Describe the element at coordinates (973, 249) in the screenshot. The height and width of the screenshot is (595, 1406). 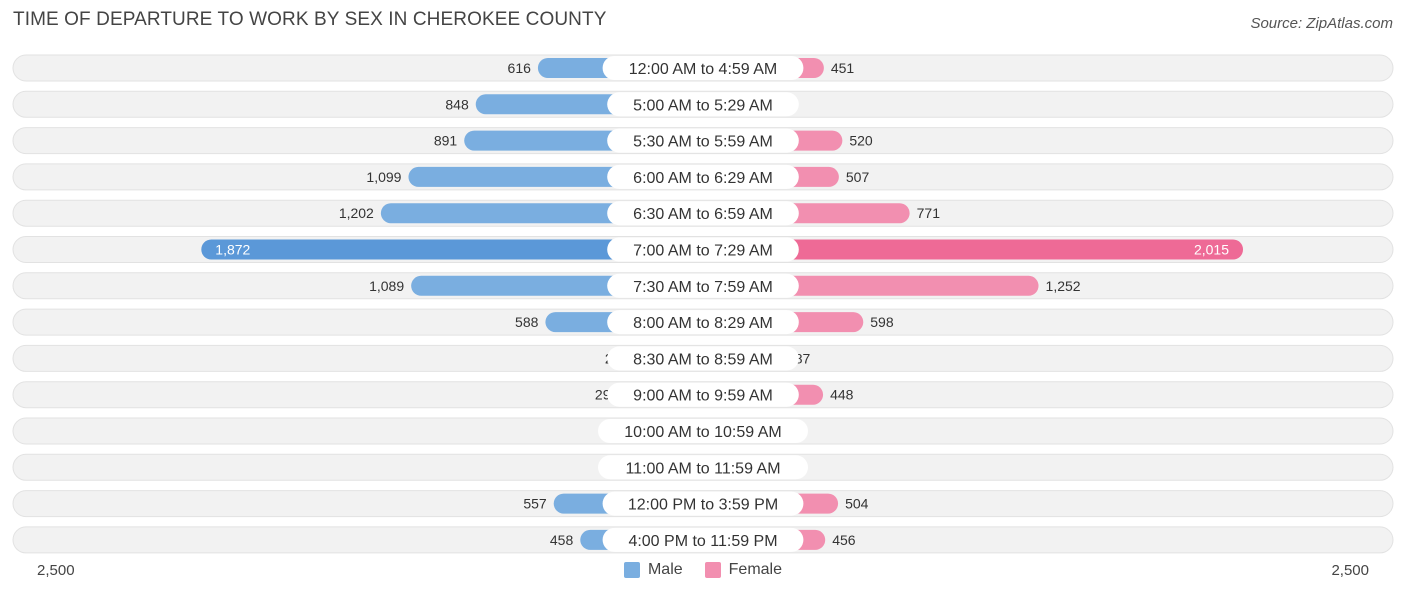
I see `bar-female` at that location.